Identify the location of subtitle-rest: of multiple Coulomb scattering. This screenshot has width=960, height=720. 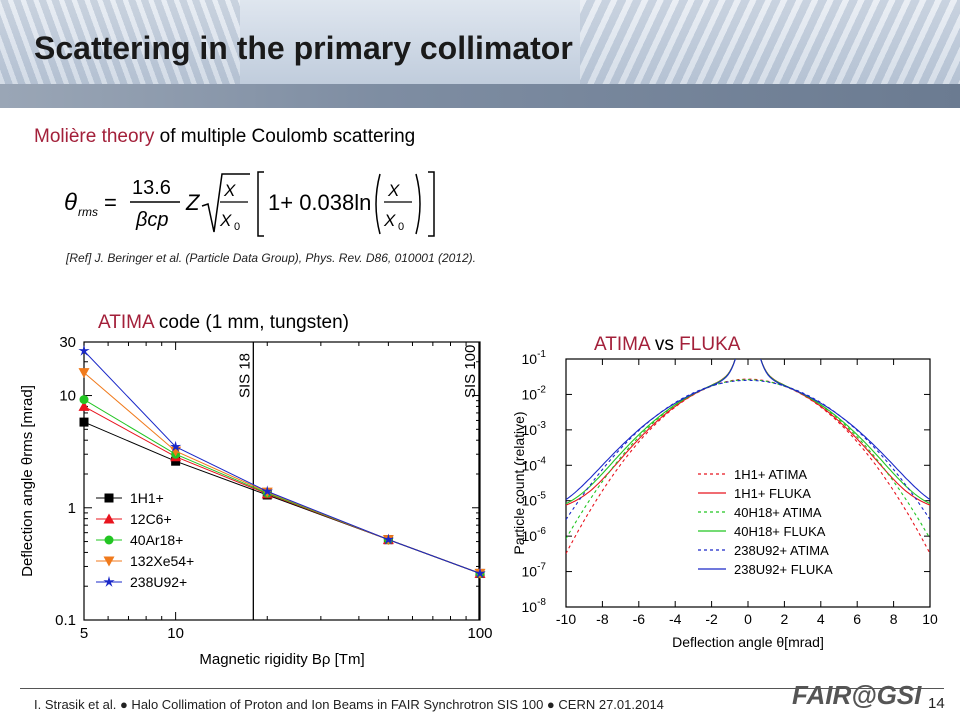
(285, 136).